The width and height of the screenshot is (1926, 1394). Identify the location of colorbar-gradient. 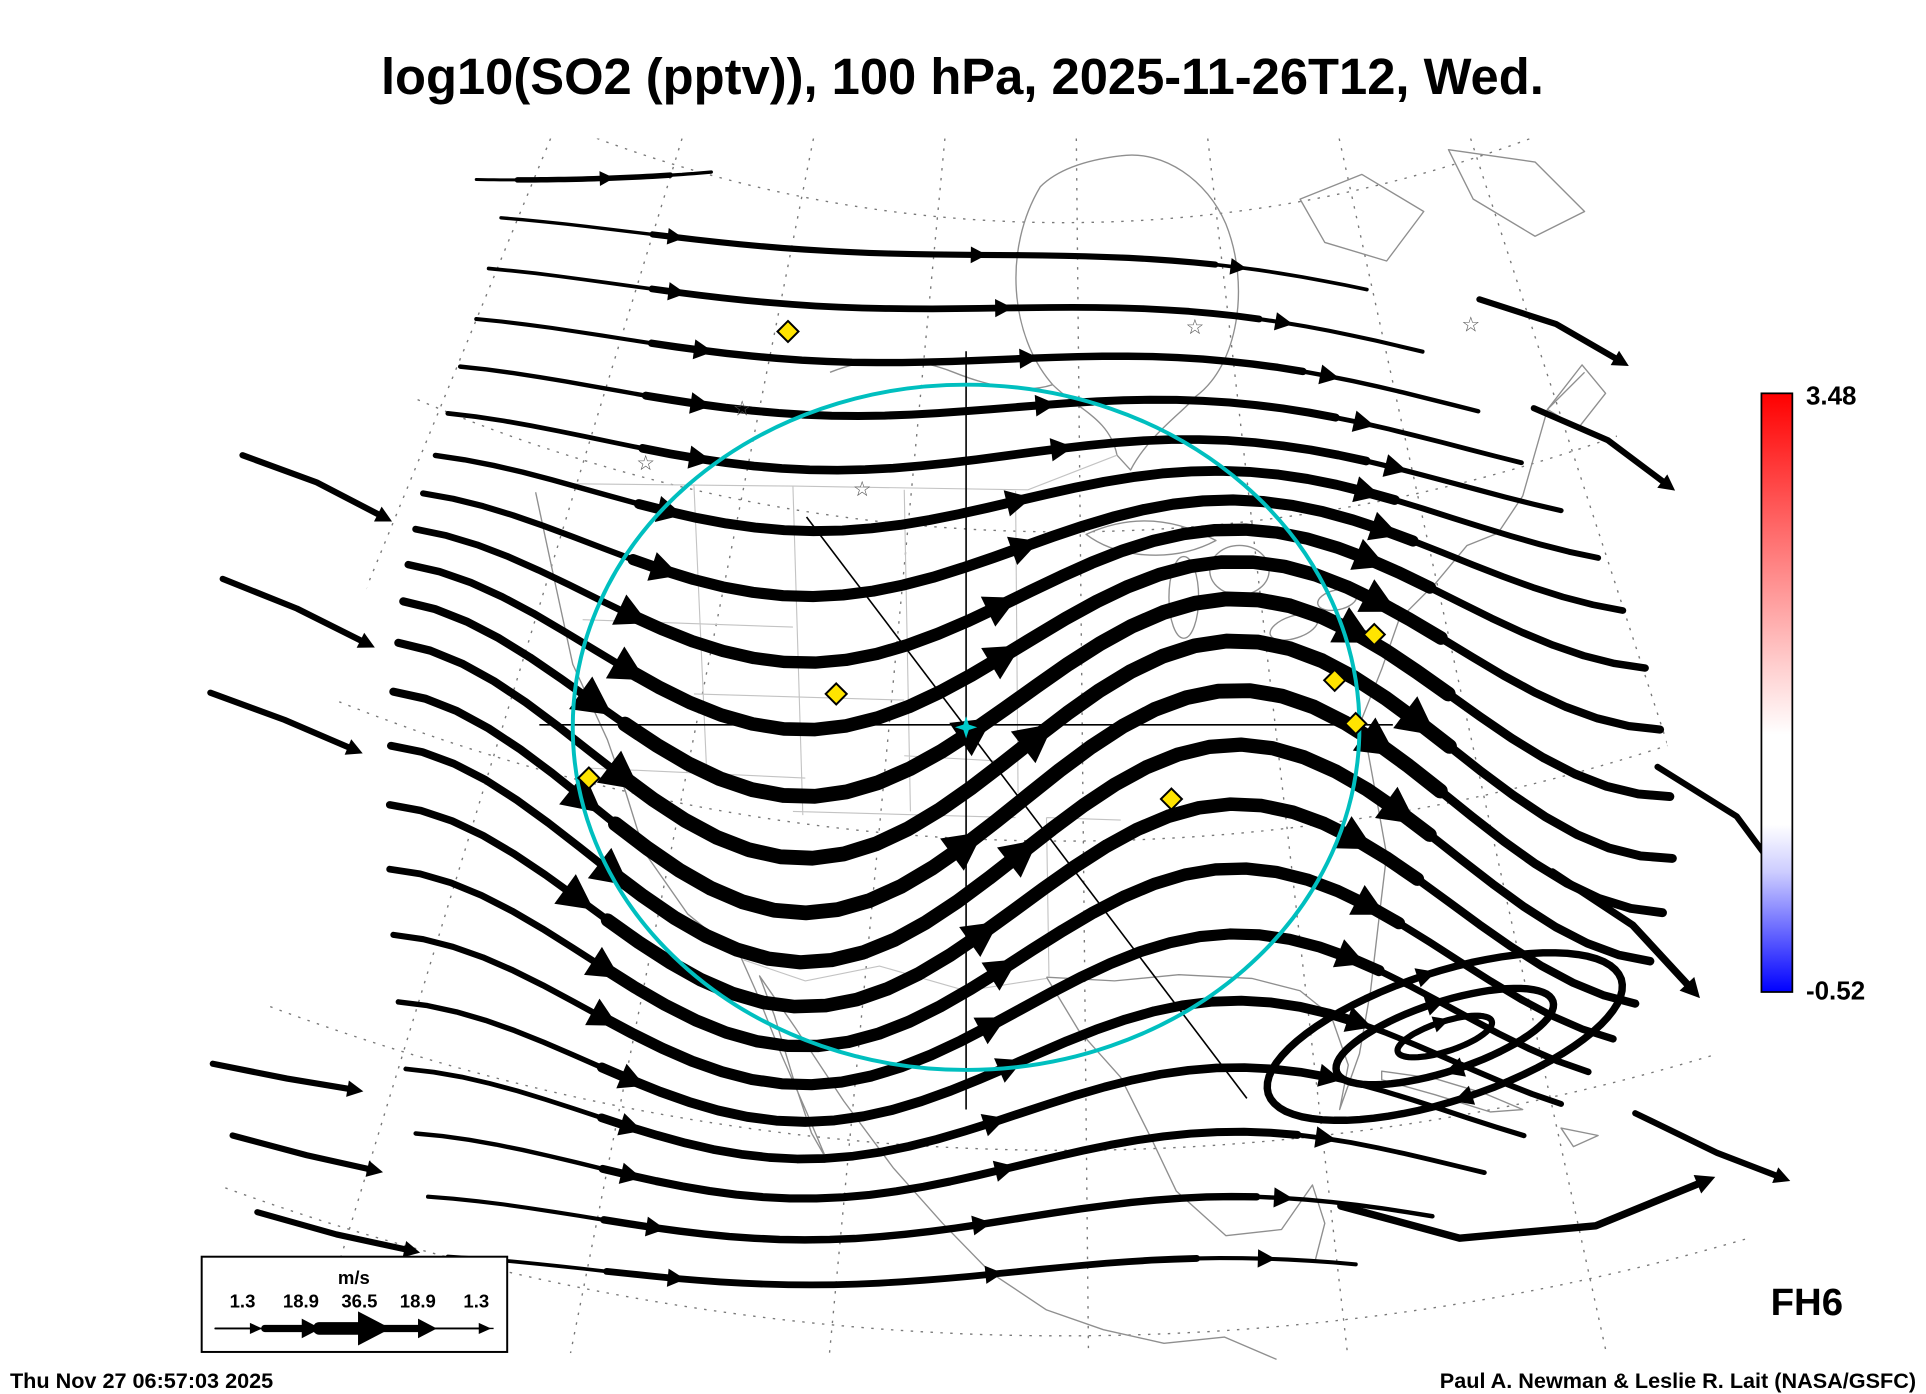
(1777, 692).